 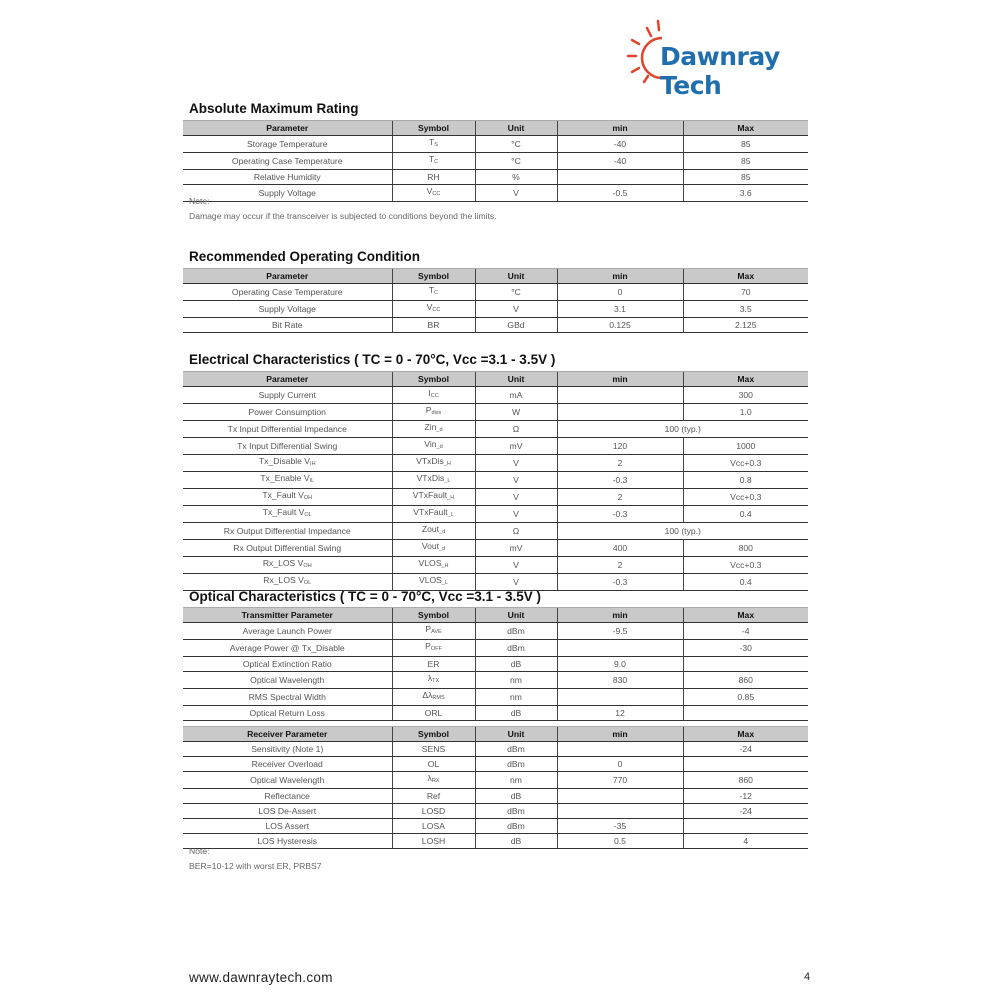 I want to click on table-cell: 2.125, so click(x=745, y=325).